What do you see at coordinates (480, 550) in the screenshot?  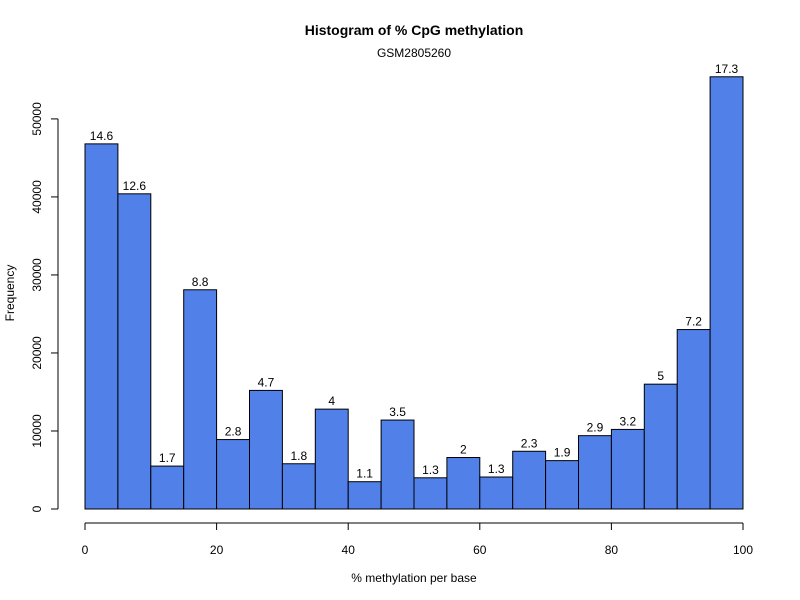 I see `x-tick-label: 60` at bounding box center [480, 550].